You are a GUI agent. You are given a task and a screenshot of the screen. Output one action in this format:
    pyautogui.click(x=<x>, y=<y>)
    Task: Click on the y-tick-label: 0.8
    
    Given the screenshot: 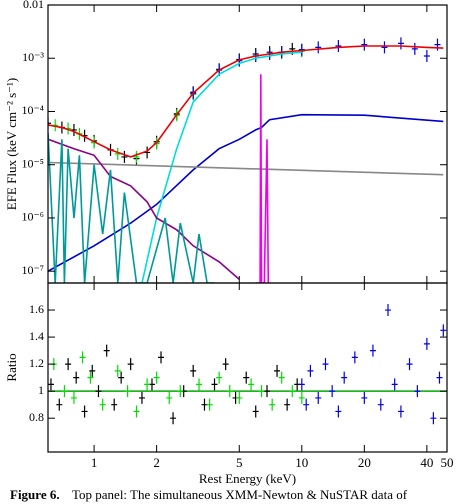 What is the action you would take?
    pyautogui.click(x=36, y=417)
    